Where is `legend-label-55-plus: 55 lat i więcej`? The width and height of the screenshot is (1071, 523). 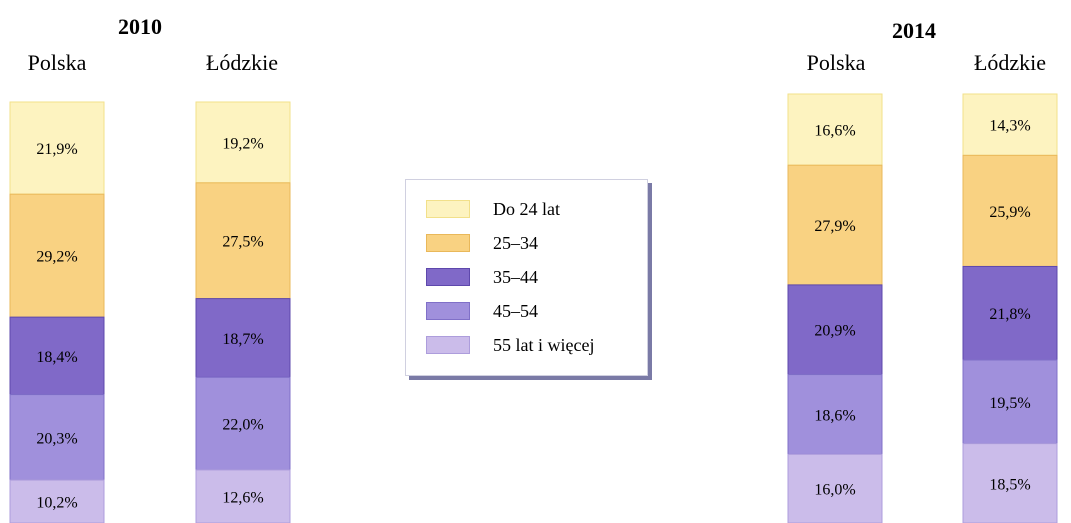
legend-label-55-plus: 55 lat i więcej is located at coordinates (544, 344).